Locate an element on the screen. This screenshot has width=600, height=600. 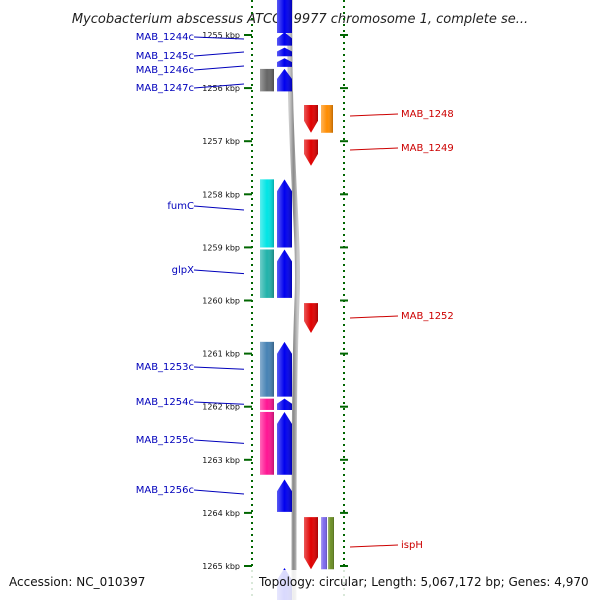
cog-block-mab_1247c is located at coordinates (267, 80).